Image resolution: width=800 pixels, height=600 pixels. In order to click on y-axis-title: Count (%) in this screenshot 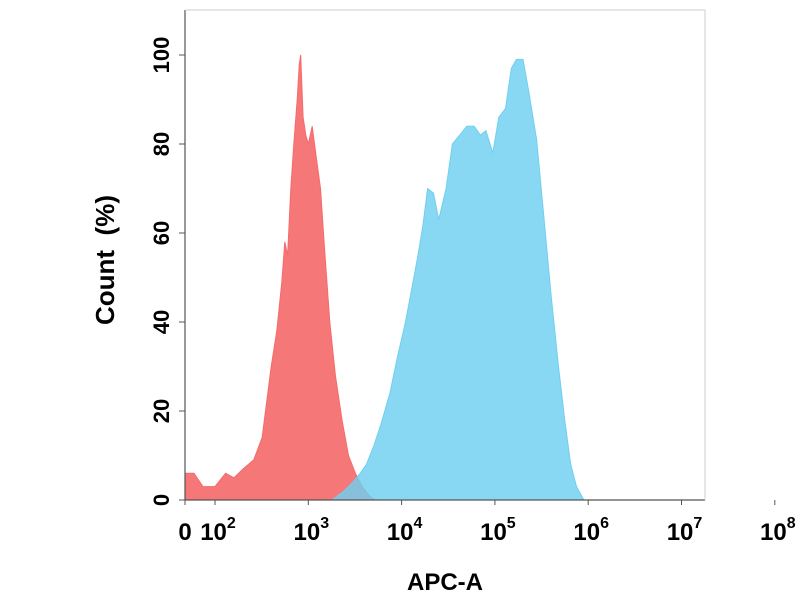, I will do `click(105, 260)`.